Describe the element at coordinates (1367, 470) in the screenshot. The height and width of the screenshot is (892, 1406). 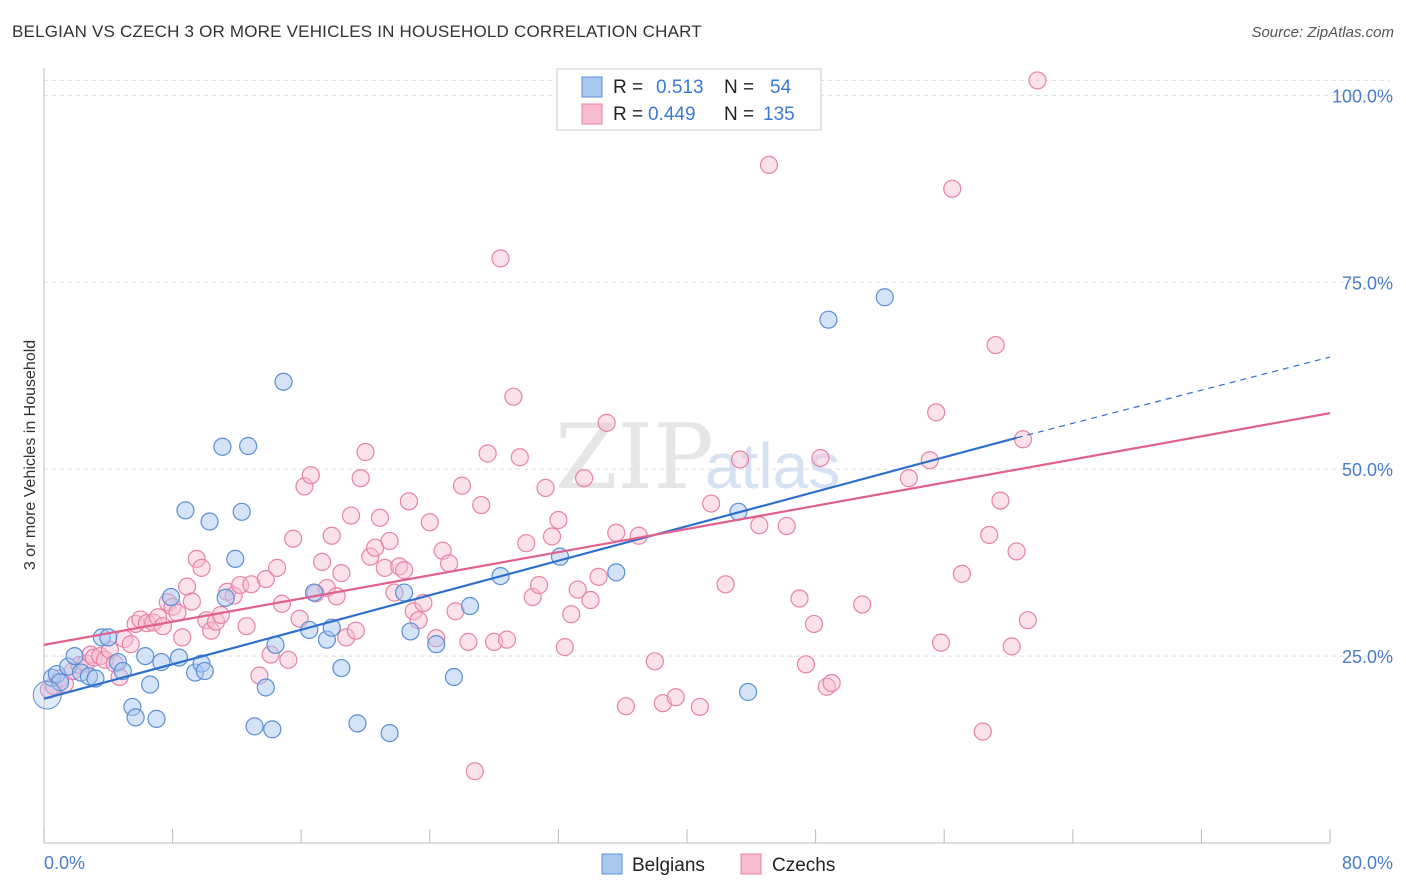
I see `y-tick-label: 50.0%` at that location.